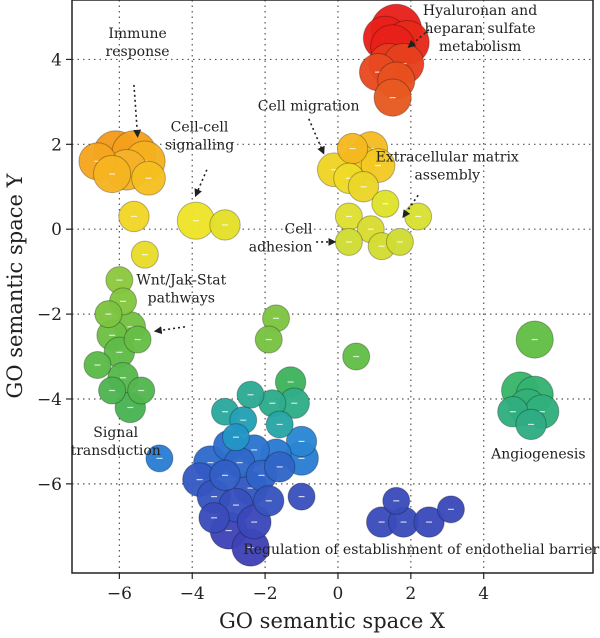 This screenshot has width=600, height=638. I want to click on annotation-label: Immune response, so click(138, 43).